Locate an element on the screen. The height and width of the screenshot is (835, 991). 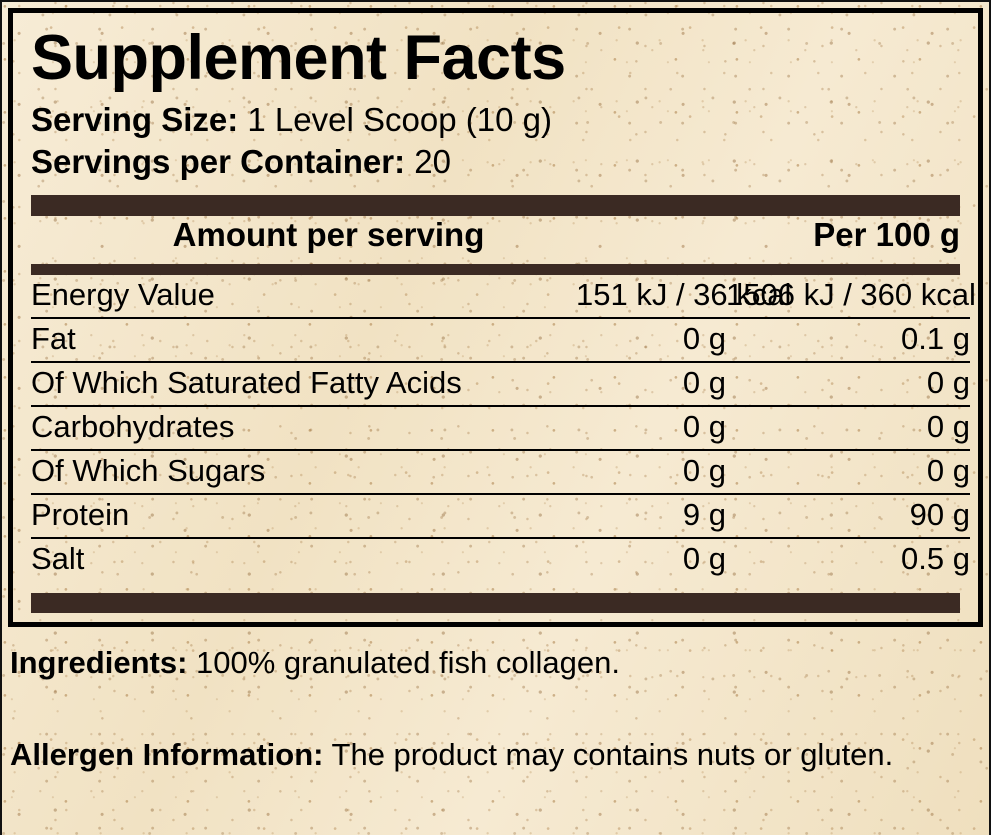
nutrient-name: Protein is located at coordinates (303, 516).